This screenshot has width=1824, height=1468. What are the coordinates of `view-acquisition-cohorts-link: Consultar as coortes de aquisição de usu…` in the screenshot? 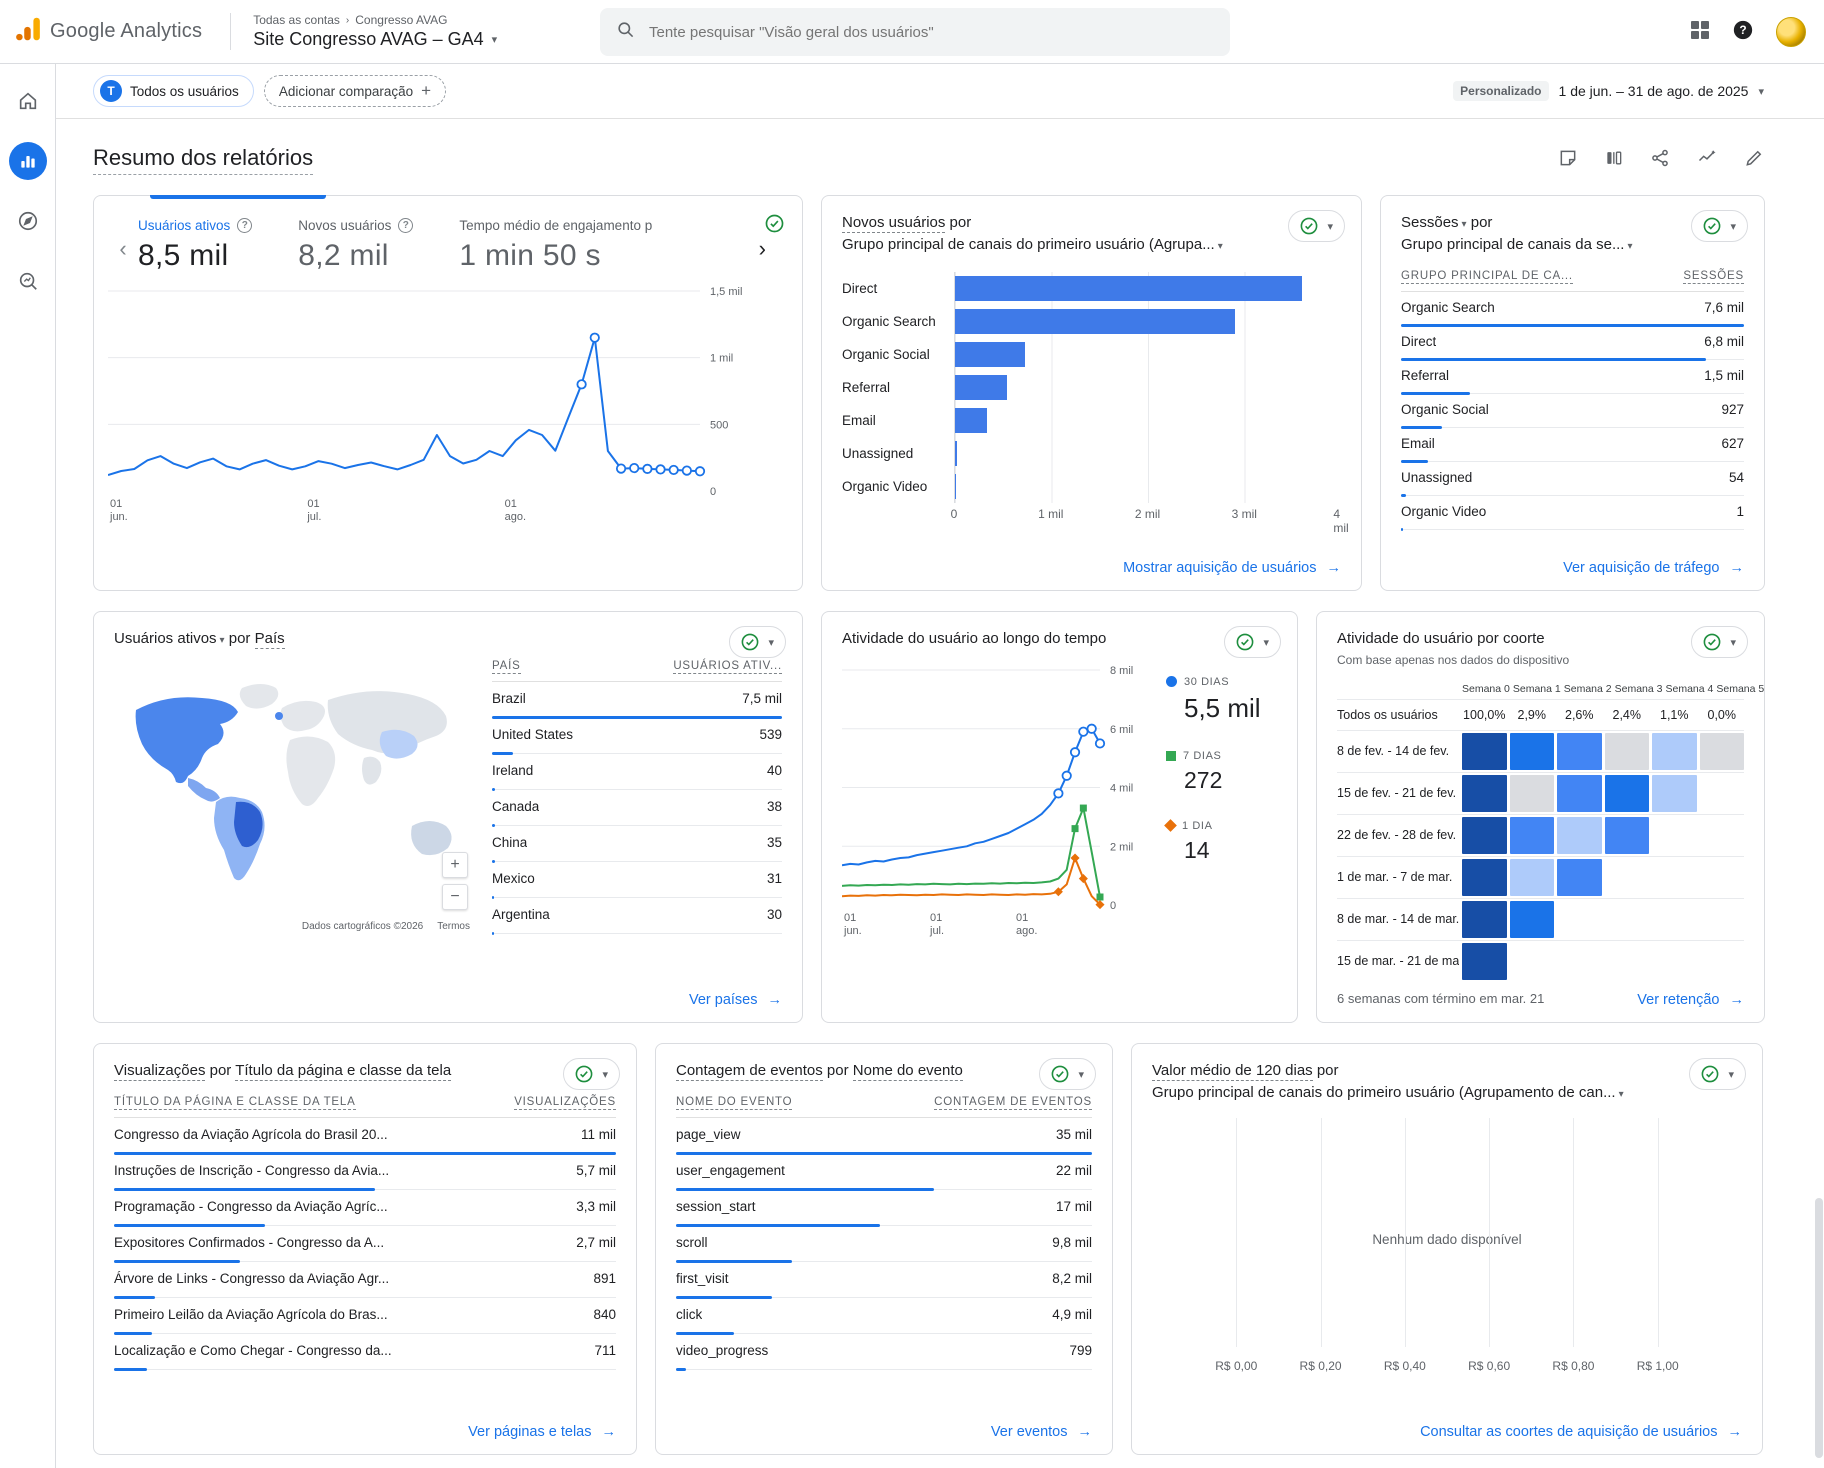 It's located at (1581, 1432).